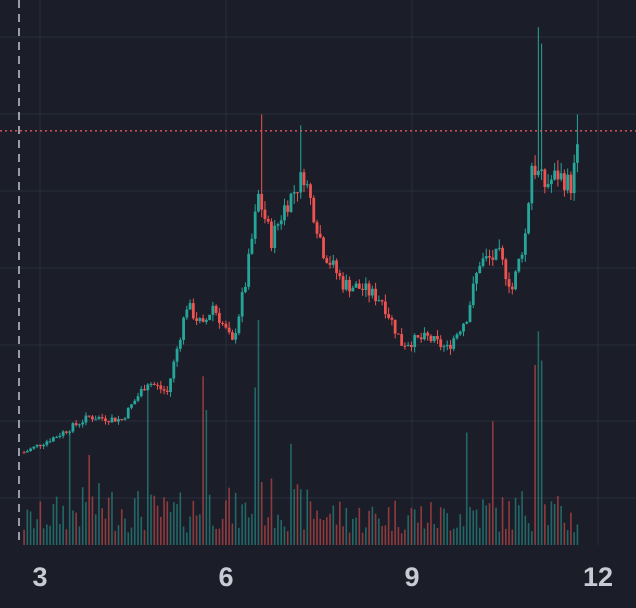 This screenshot has width=636, height=608. I want to click on x-tick-label: 3, so click(40, 577).